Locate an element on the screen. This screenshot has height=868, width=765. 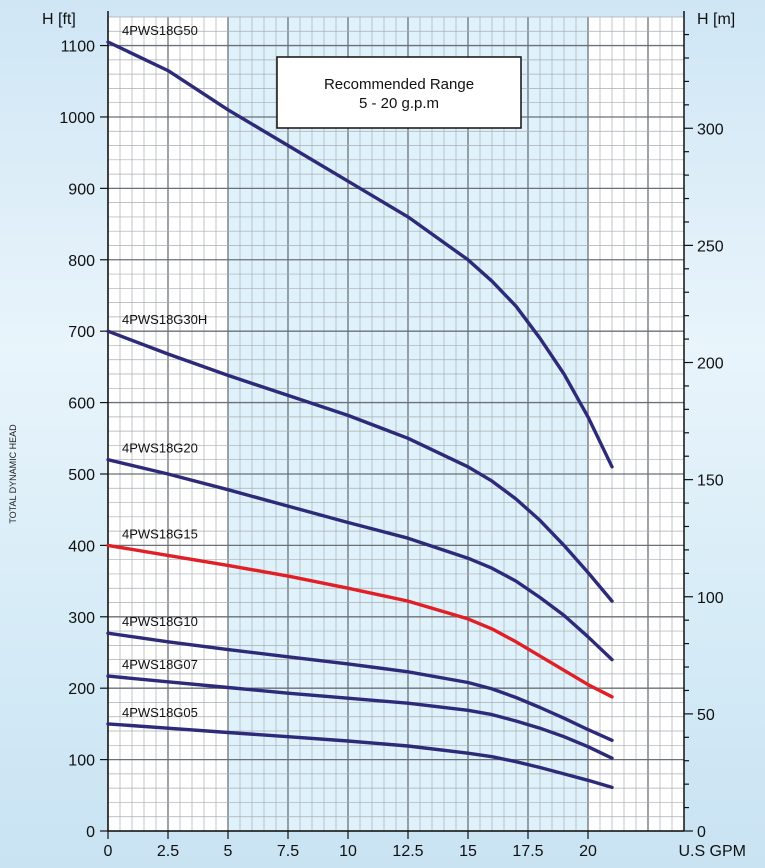
x-tick-label: 5 is located at coordinates (228, 851).